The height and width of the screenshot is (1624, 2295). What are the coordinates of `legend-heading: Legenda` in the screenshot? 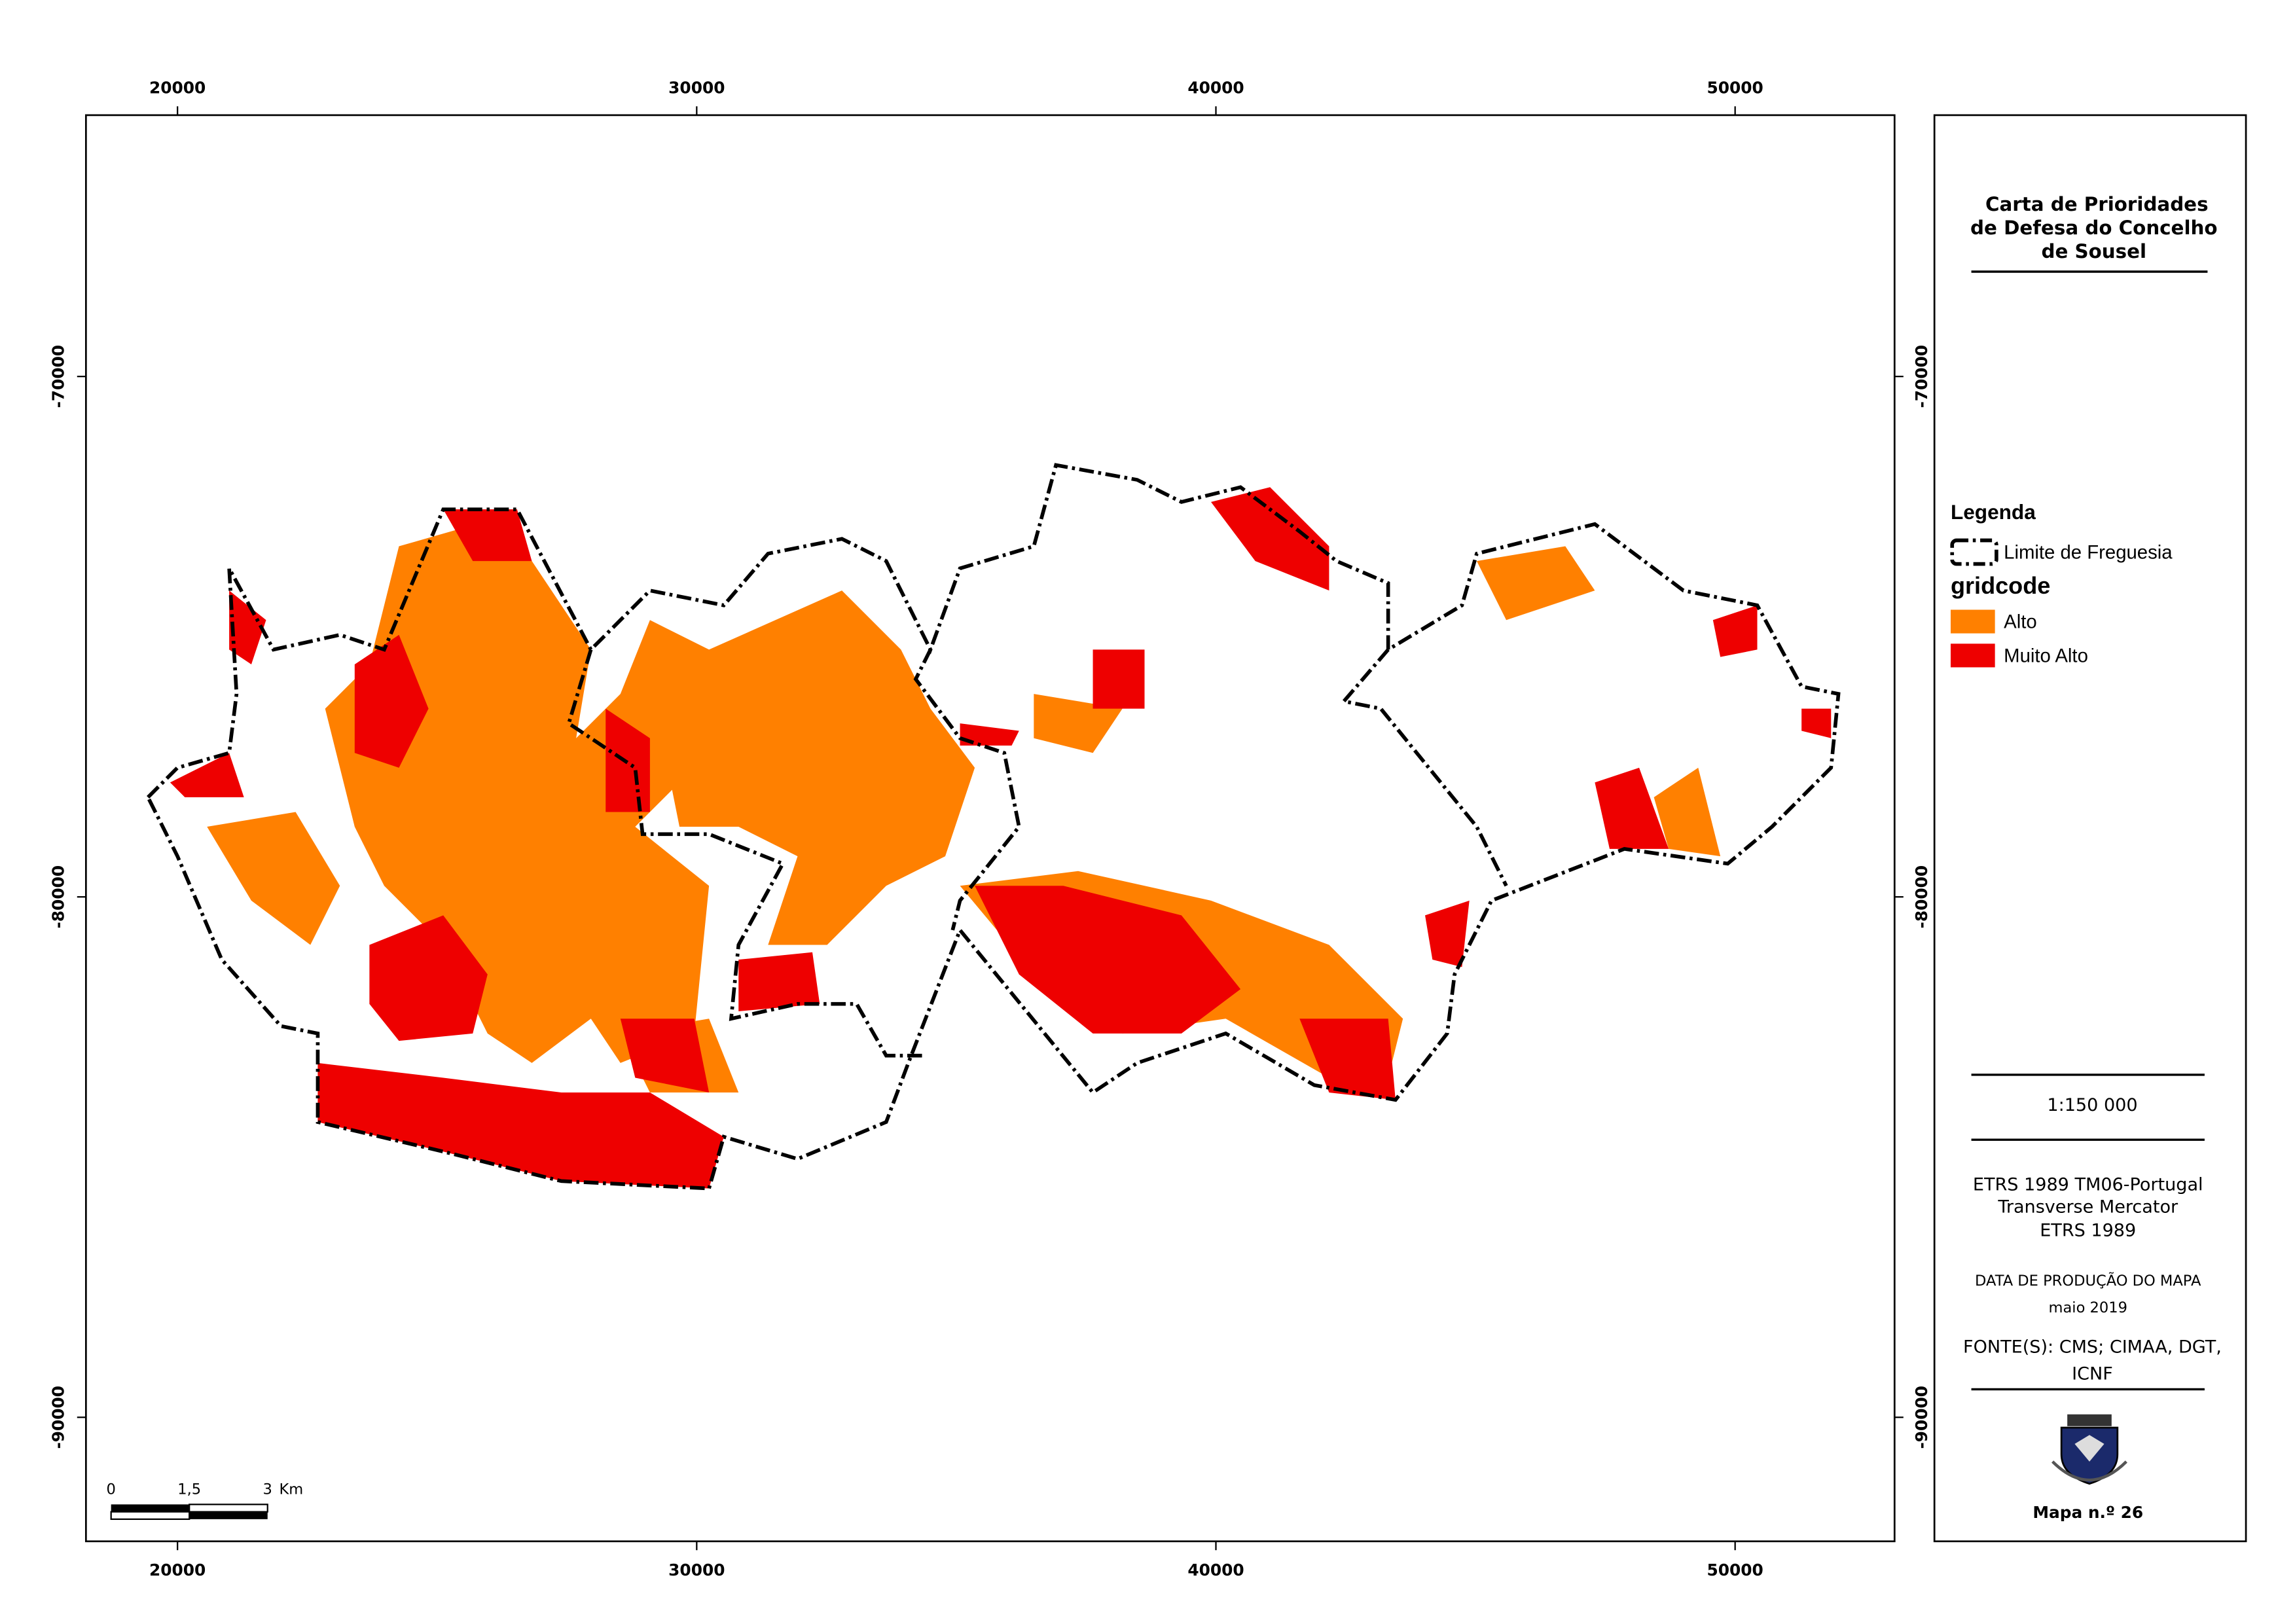 It's located at (1994, 512).